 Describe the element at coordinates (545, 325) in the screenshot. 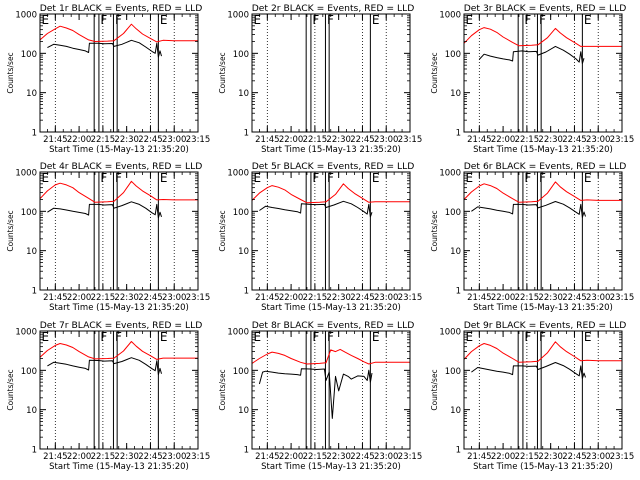

I see `panel-title: Det 9r BLACK = Events, RED = LLD` at that location.